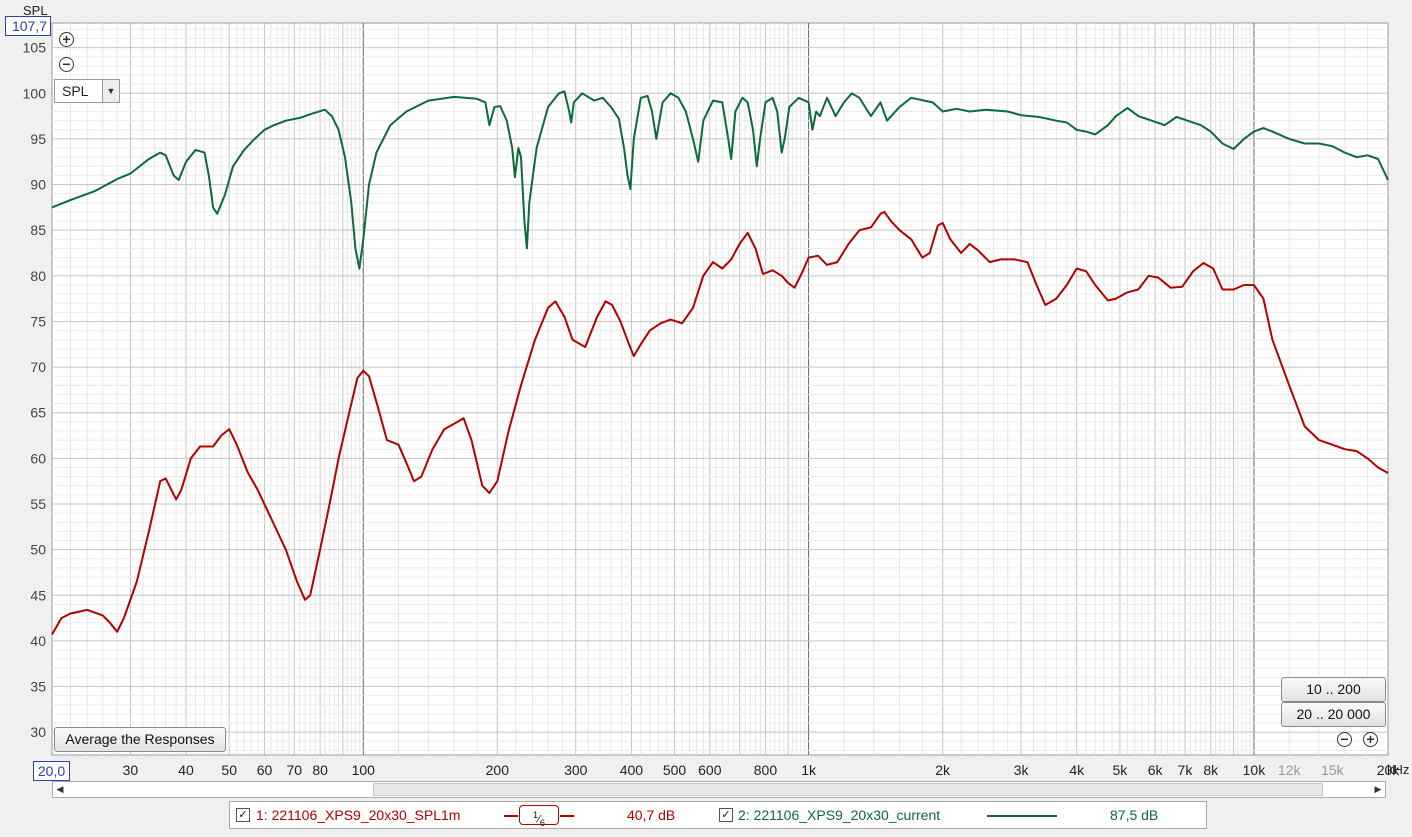 Image resolution: width=1412 pixels, height=837 pixels. I want to click on series2-value: 87,5 dB, so click(1134, 815).